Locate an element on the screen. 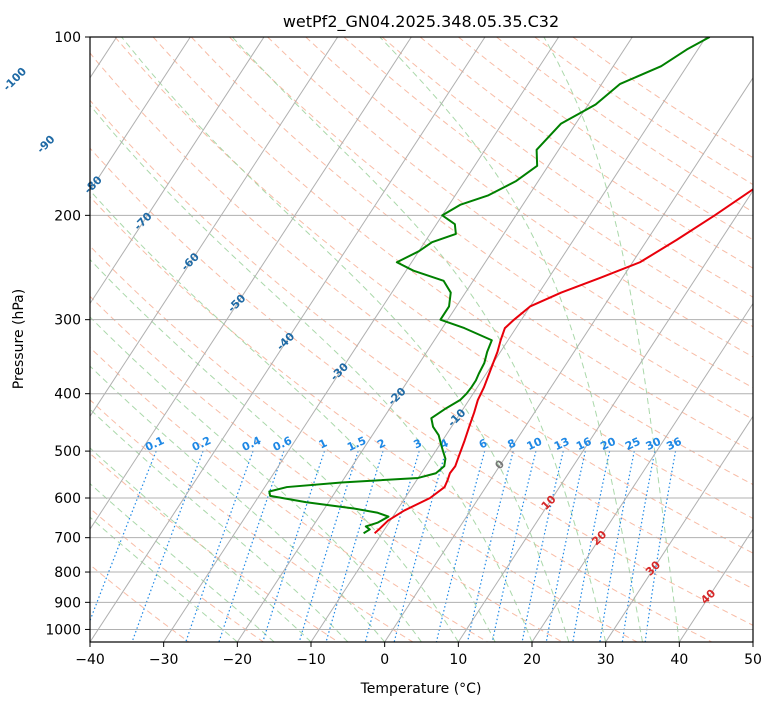  y-tick-label: 800 is located at coordinates (67, 573).